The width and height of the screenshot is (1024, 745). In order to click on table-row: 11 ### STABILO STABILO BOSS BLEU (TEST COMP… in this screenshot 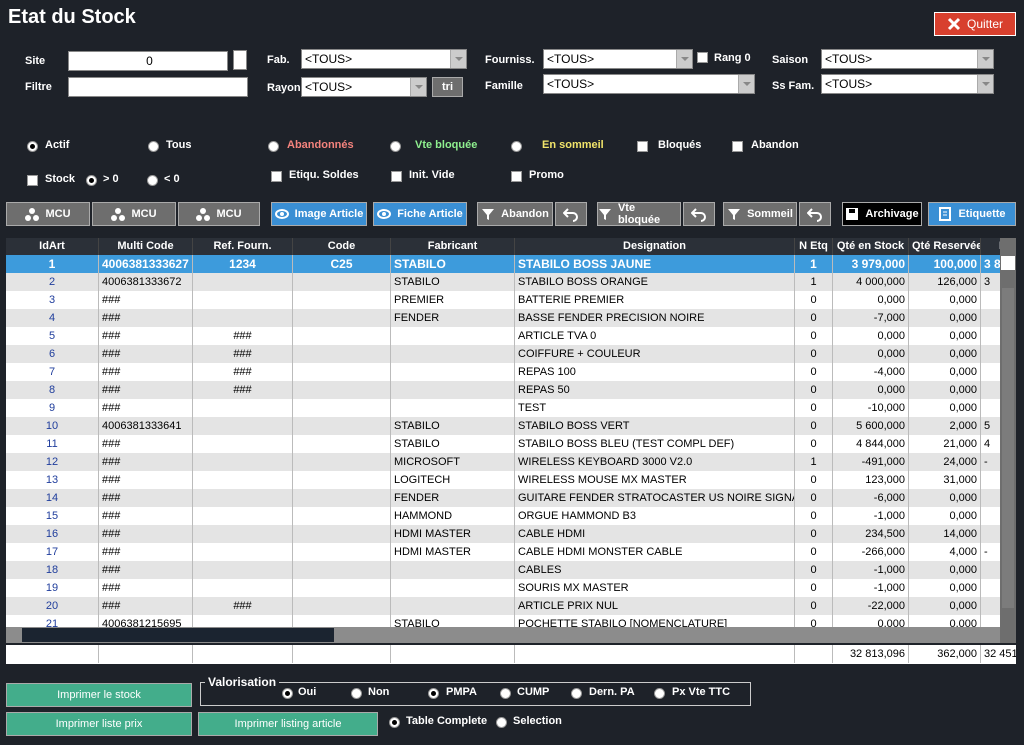, I will do `click(503, 444)`.